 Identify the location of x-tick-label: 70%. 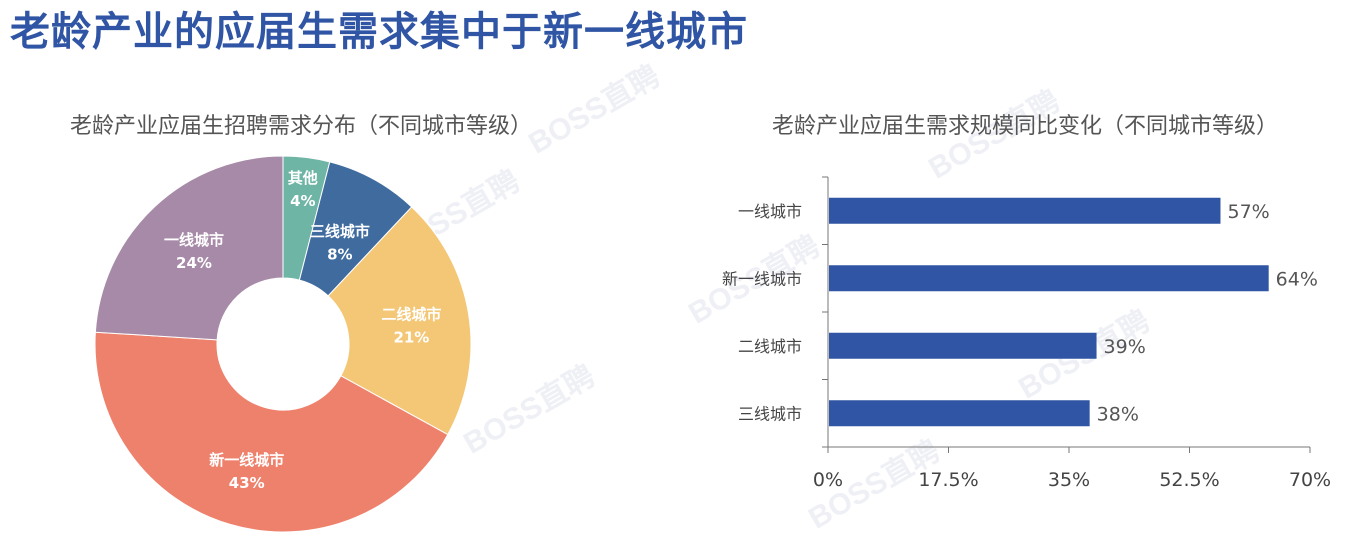
(1310, 480).